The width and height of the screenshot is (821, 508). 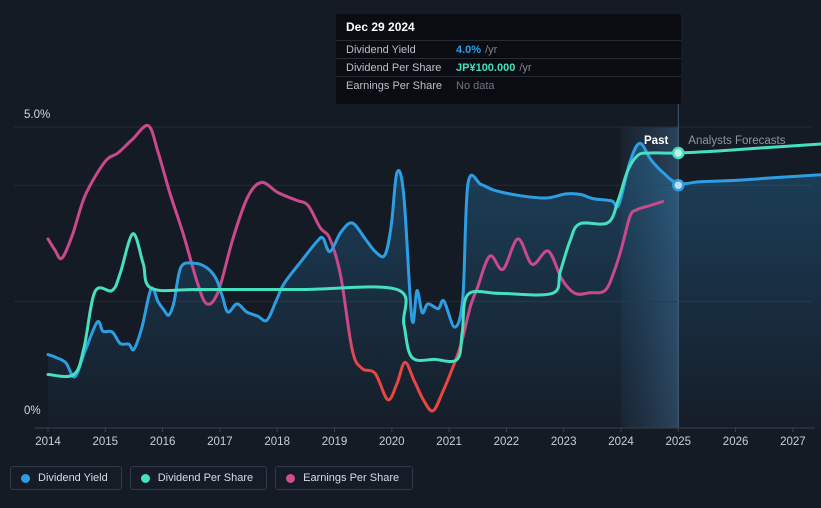 I want to click on x-axis-label: 2021, so click(x=449, y=442).